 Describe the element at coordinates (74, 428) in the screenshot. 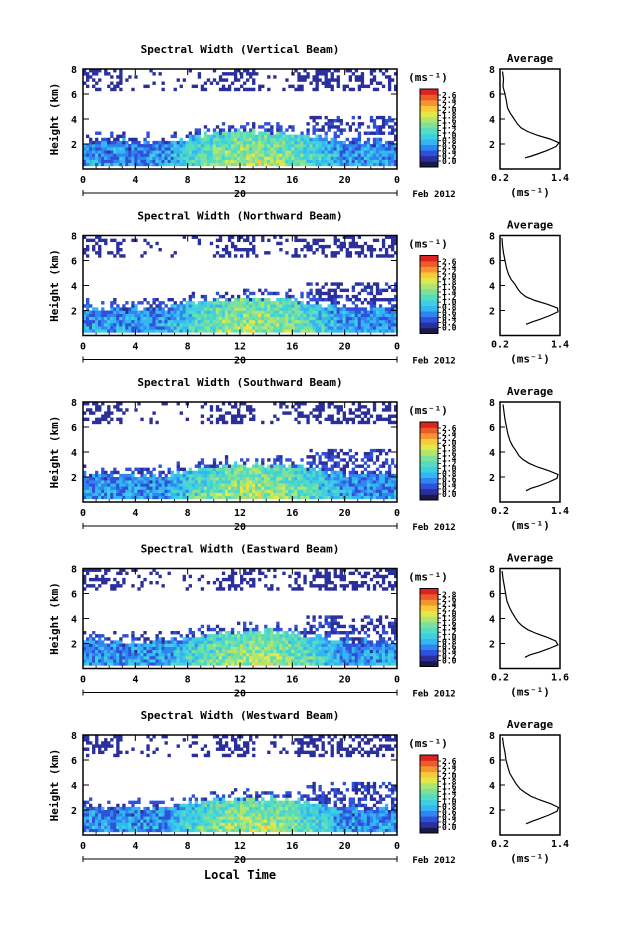

I see `height-tick-label: 6` at that location.